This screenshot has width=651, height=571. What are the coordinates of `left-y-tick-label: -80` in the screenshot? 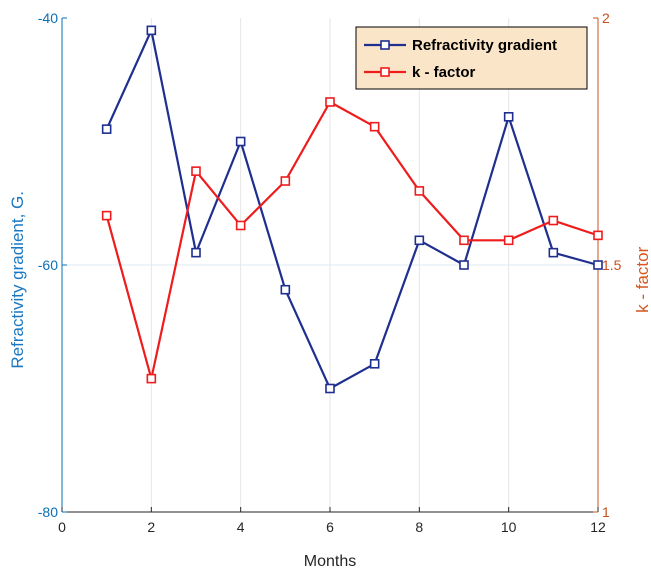 It's located at (48, 512).